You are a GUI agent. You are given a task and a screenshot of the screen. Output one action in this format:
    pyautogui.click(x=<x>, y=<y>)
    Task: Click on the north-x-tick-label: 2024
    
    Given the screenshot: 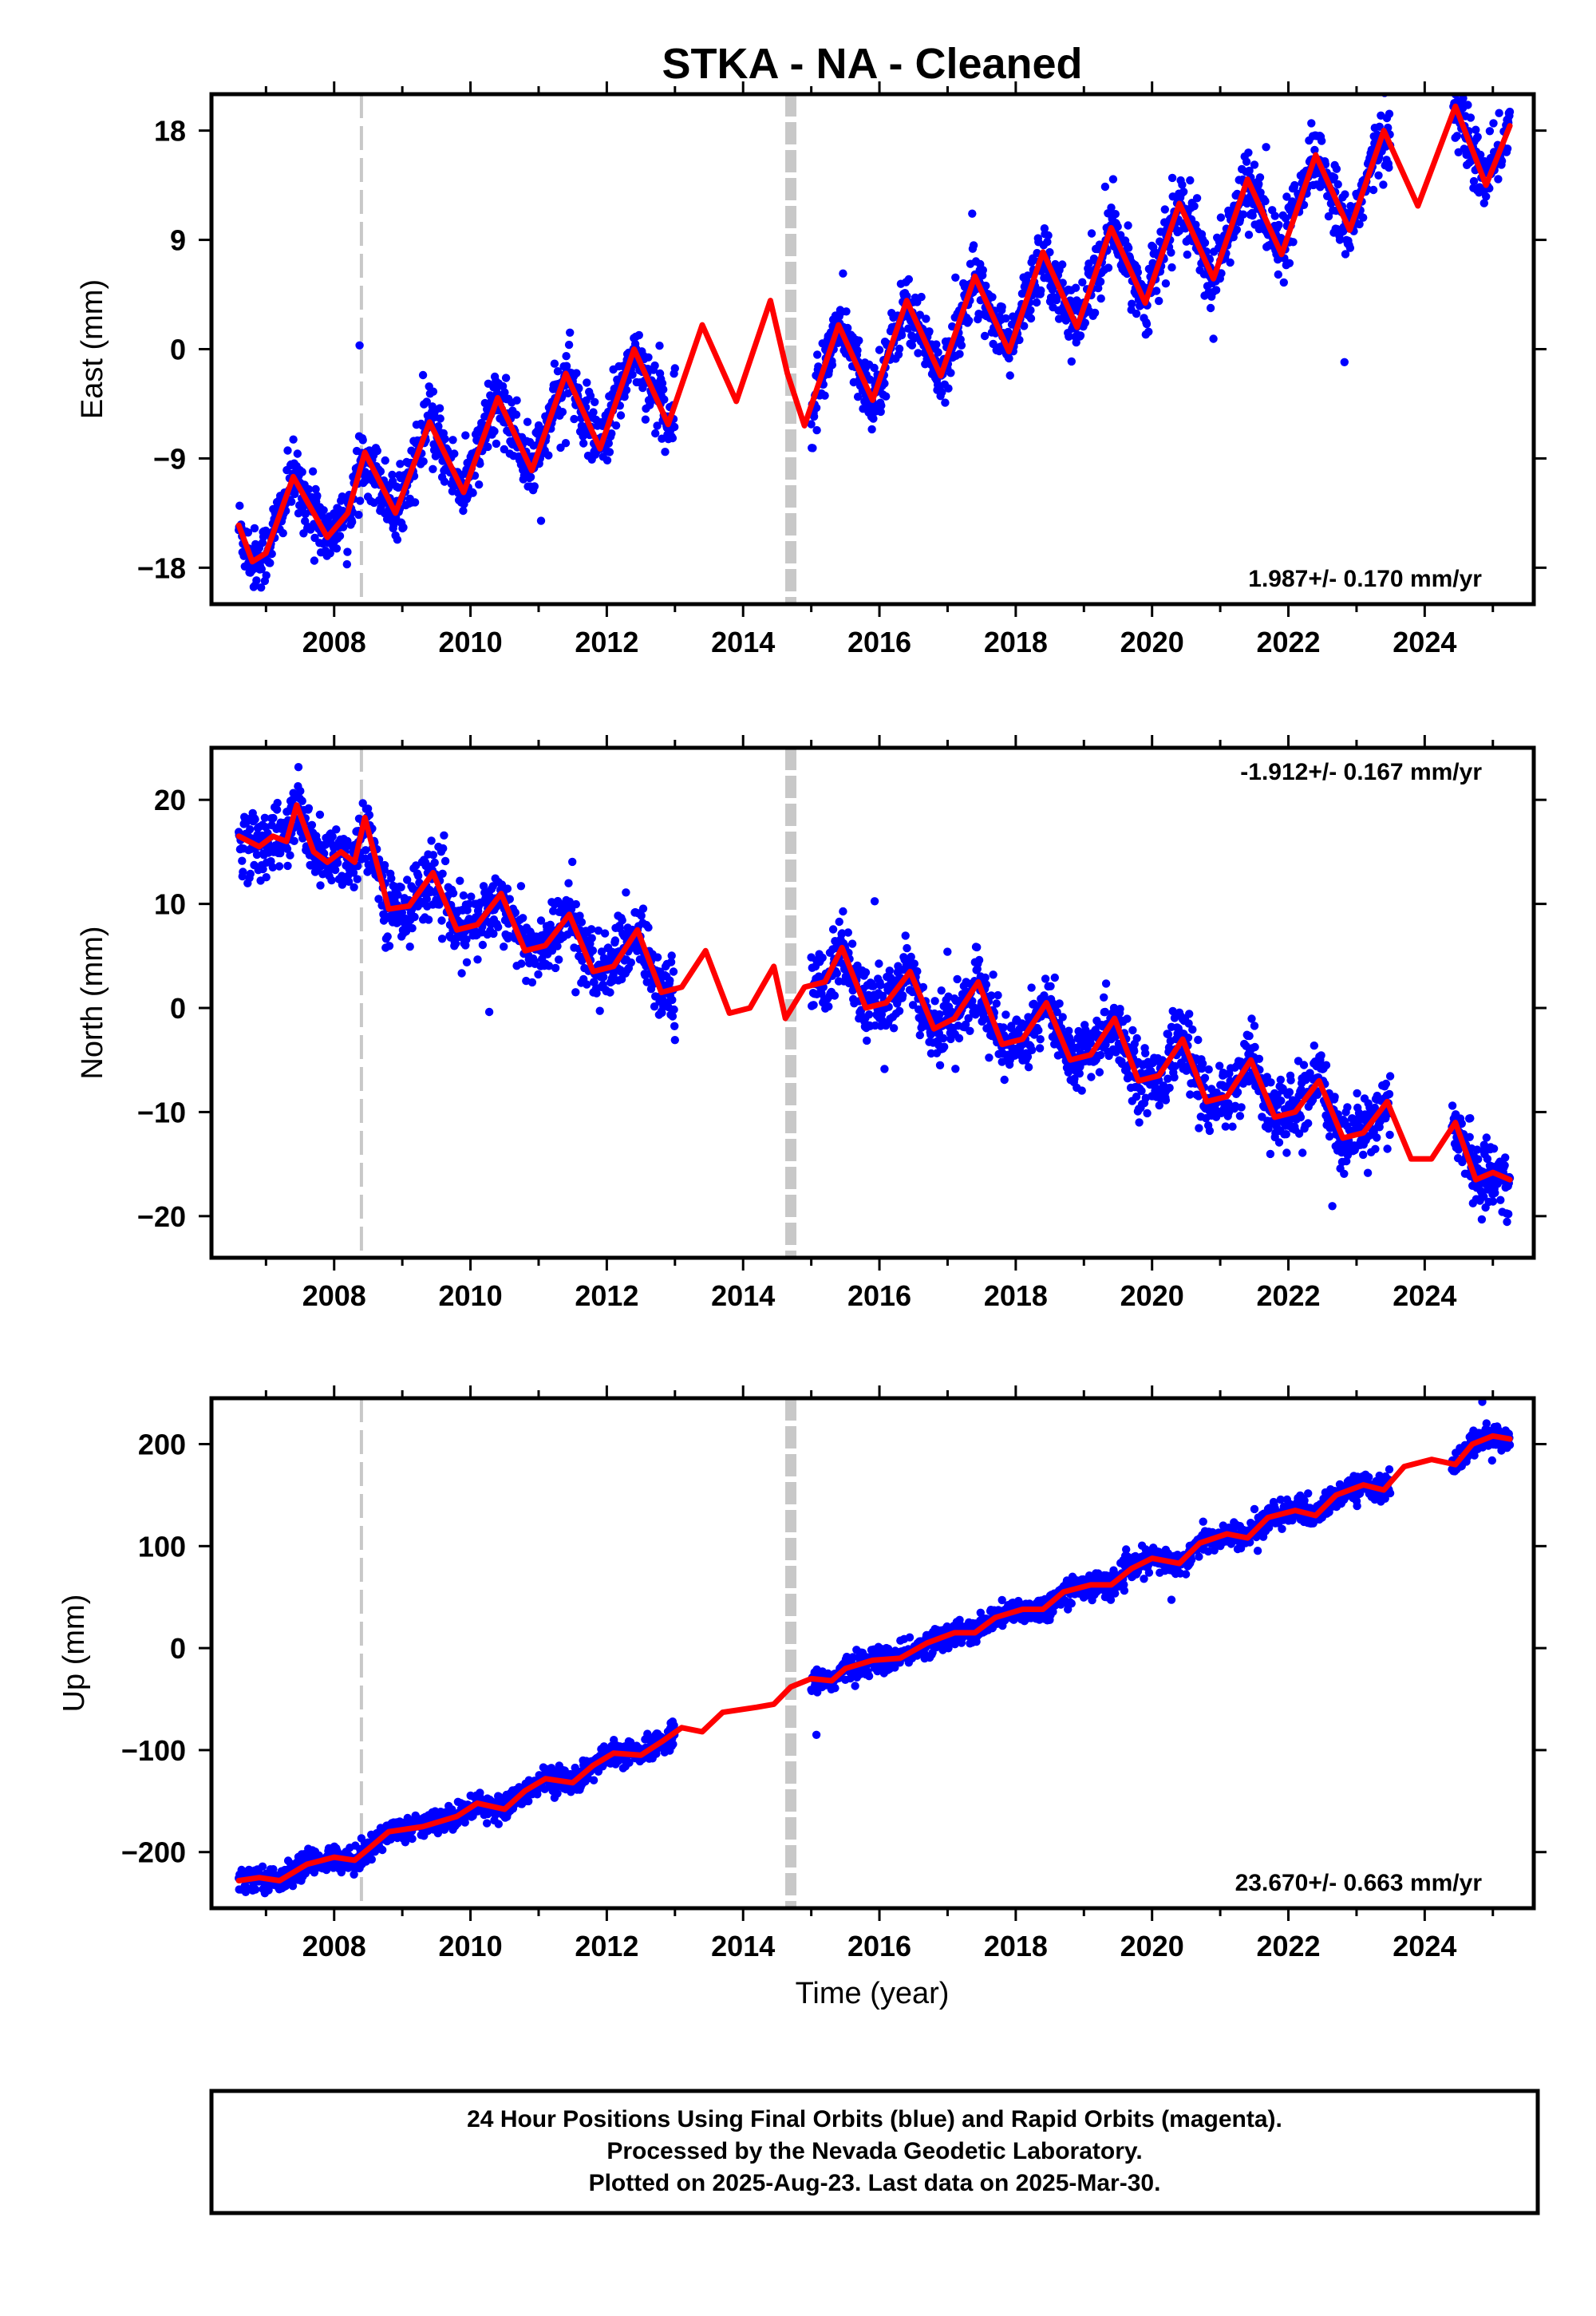 What is the action you would take?
    pyautogui.click(x=1424, y=1295)
    